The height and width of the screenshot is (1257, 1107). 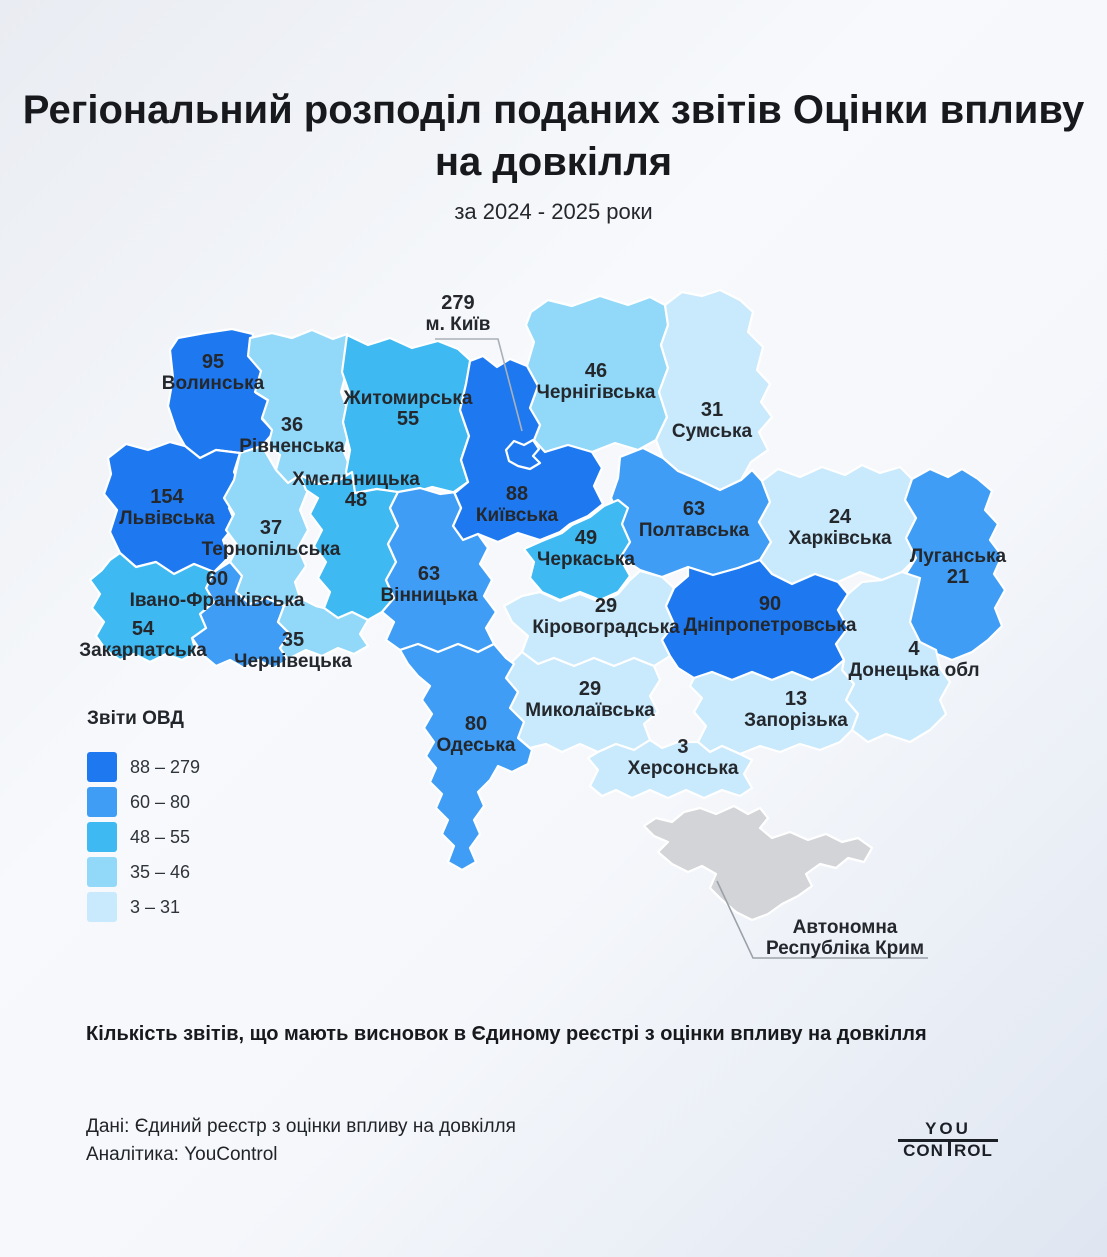 What do you see at coordinates (323, 629) in the screenshot?
I see `region-shape-chernivetska` at bounding box center [323, 629].